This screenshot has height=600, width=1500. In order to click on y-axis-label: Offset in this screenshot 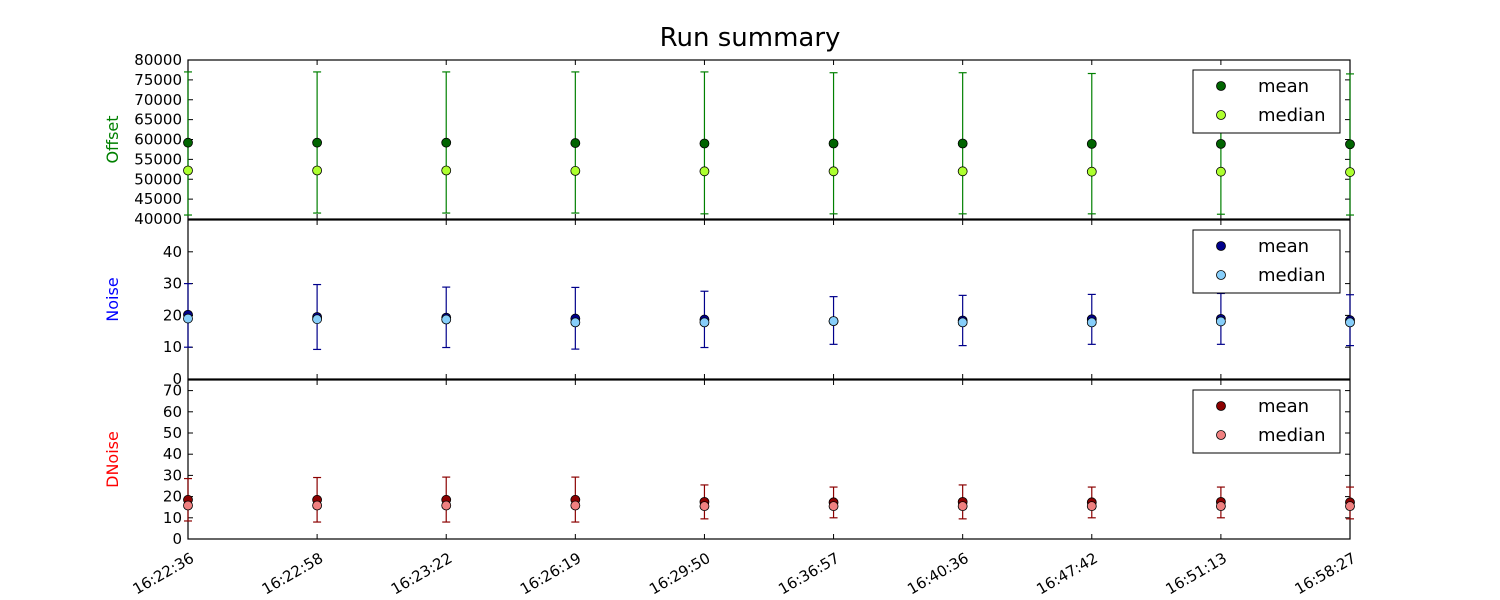, I will do `click(112, 139)`.